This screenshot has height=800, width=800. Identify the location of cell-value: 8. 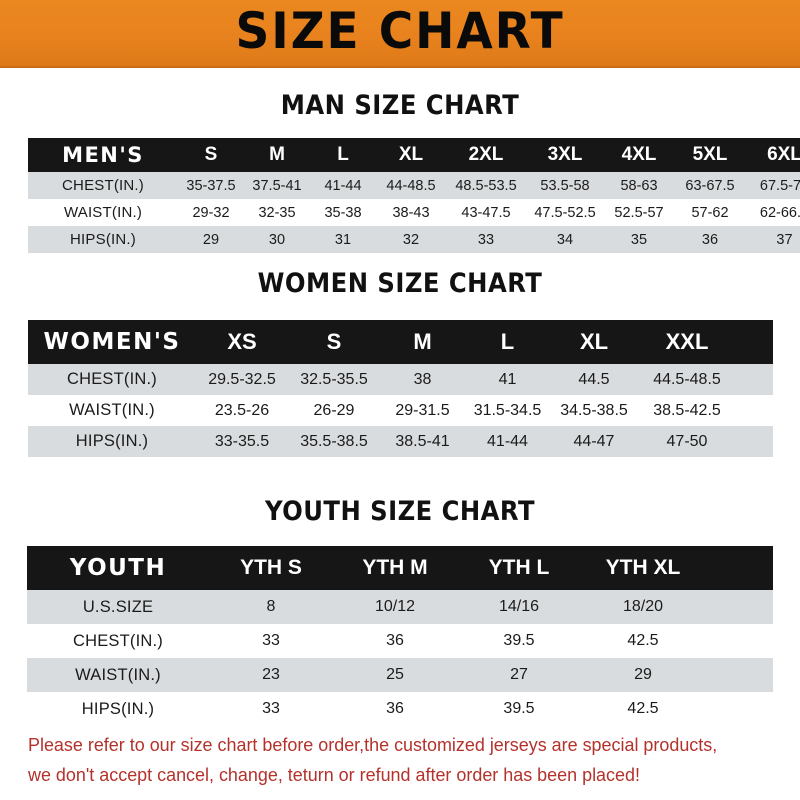
(271, 607).